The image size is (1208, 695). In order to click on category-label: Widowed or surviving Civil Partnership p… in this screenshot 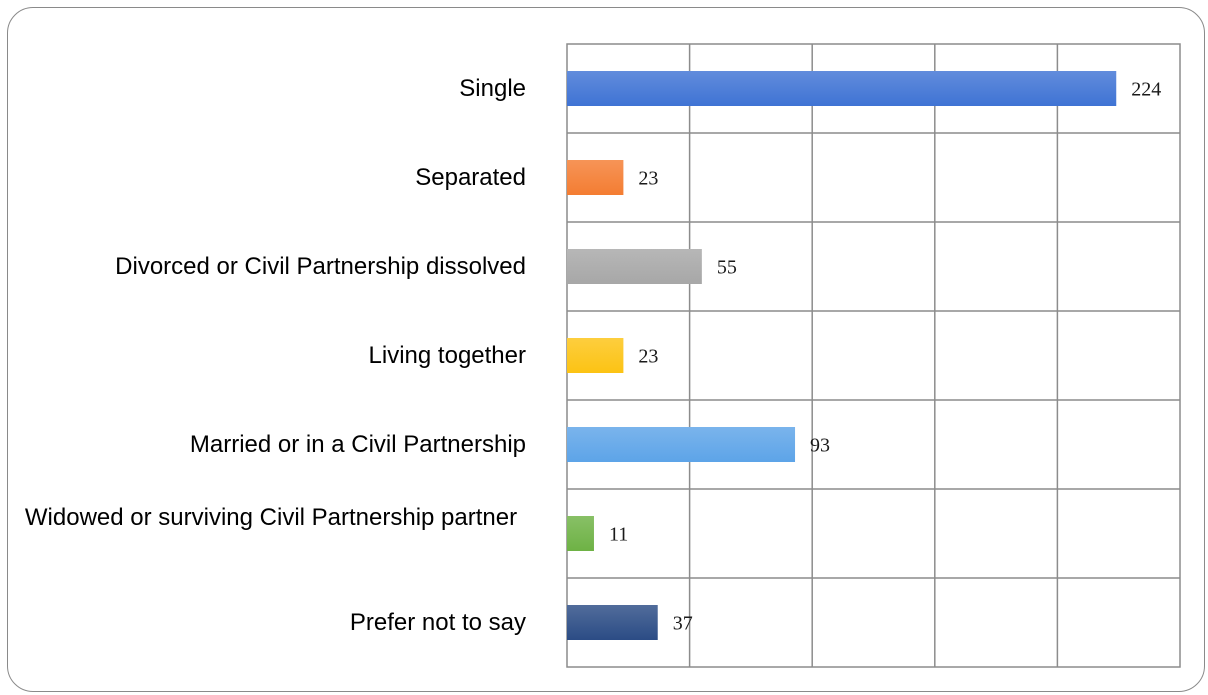, I will do `click(271, 517)`.